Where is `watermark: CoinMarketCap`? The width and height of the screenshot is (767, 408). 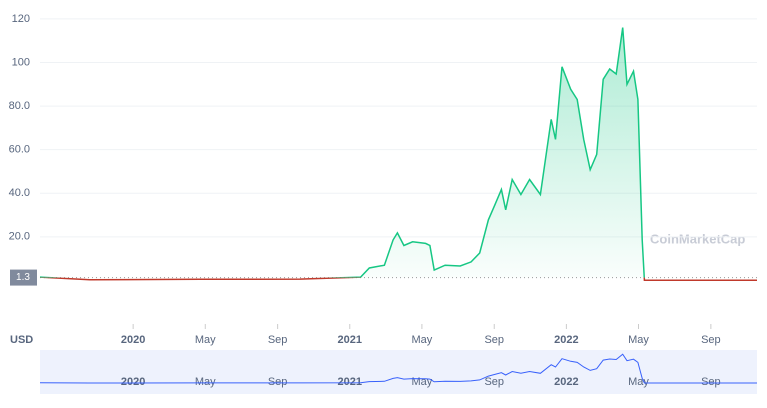
watermark: CoinMarketCap is located at coordinates (697, 238).